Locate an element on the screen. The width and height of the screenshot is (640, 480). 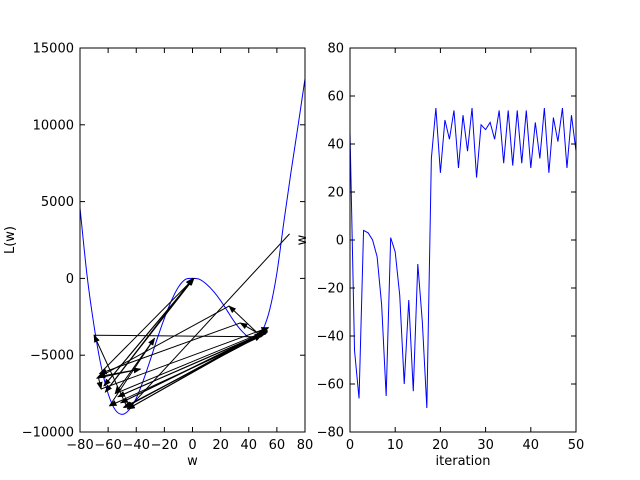
left-x-tick-label: −20 is located at coordinates (164, 445).